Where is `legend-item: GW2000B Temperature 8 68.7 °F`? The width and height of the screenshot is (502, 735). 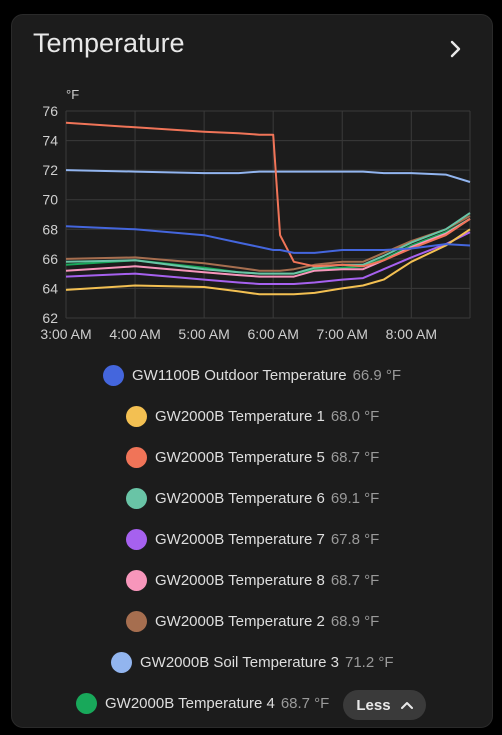
legend-item: GW2000B Temperature 8 68.7 °F is located at coordinates (252, 580).